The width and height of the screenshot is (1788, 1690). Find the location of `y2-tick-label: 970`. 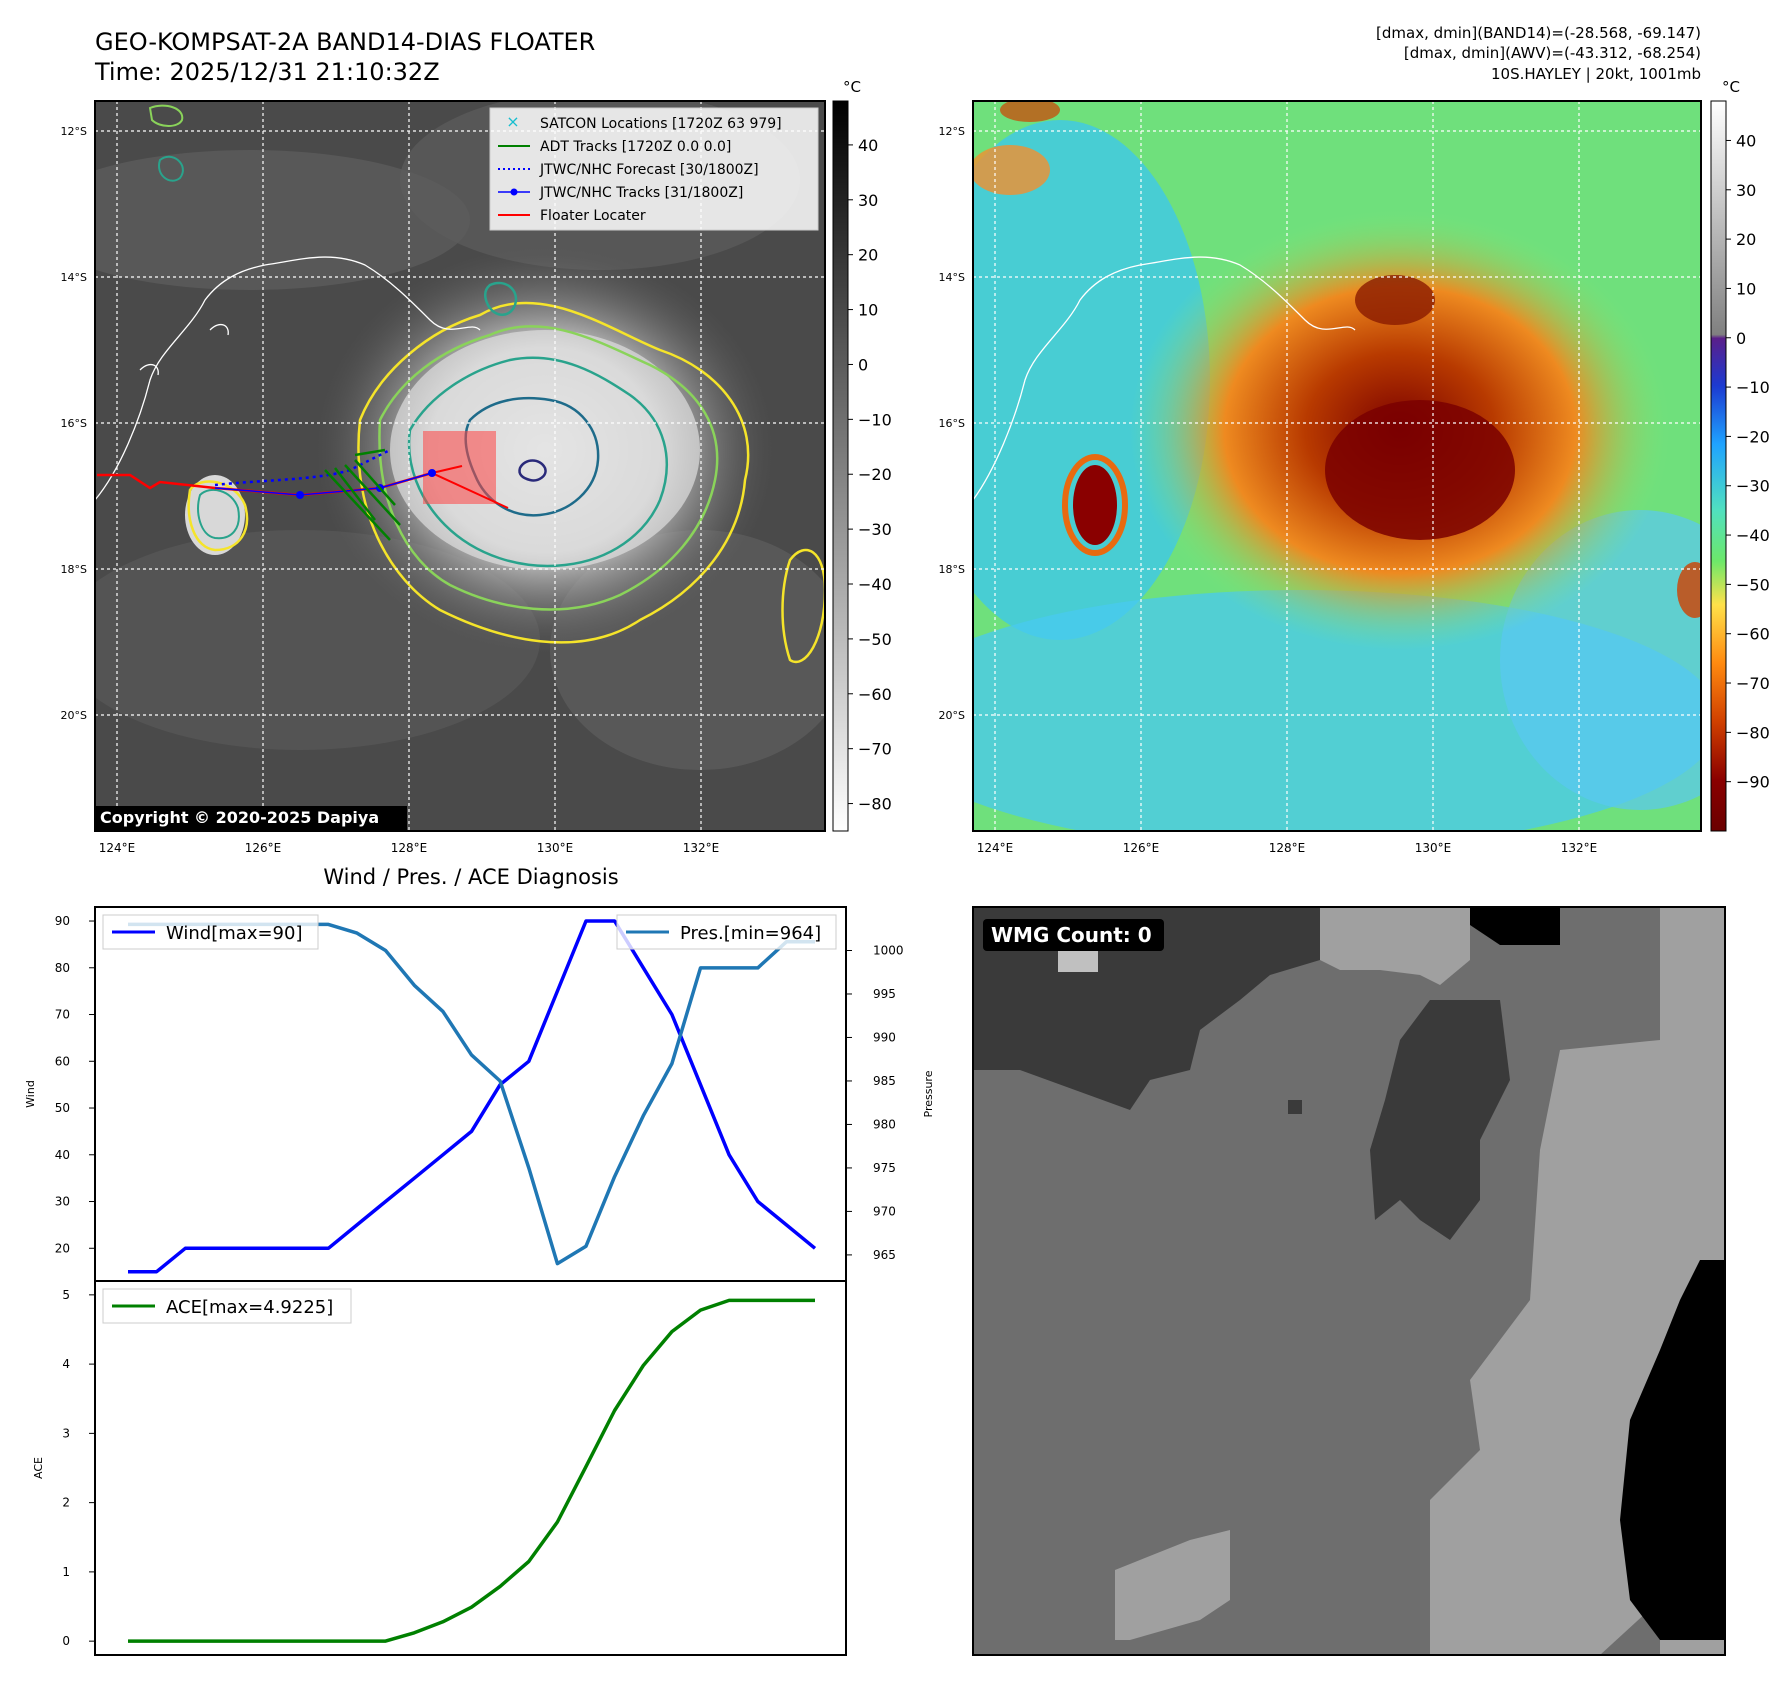

y2-tick-label: 970 is located at coordinates (884, 1211).